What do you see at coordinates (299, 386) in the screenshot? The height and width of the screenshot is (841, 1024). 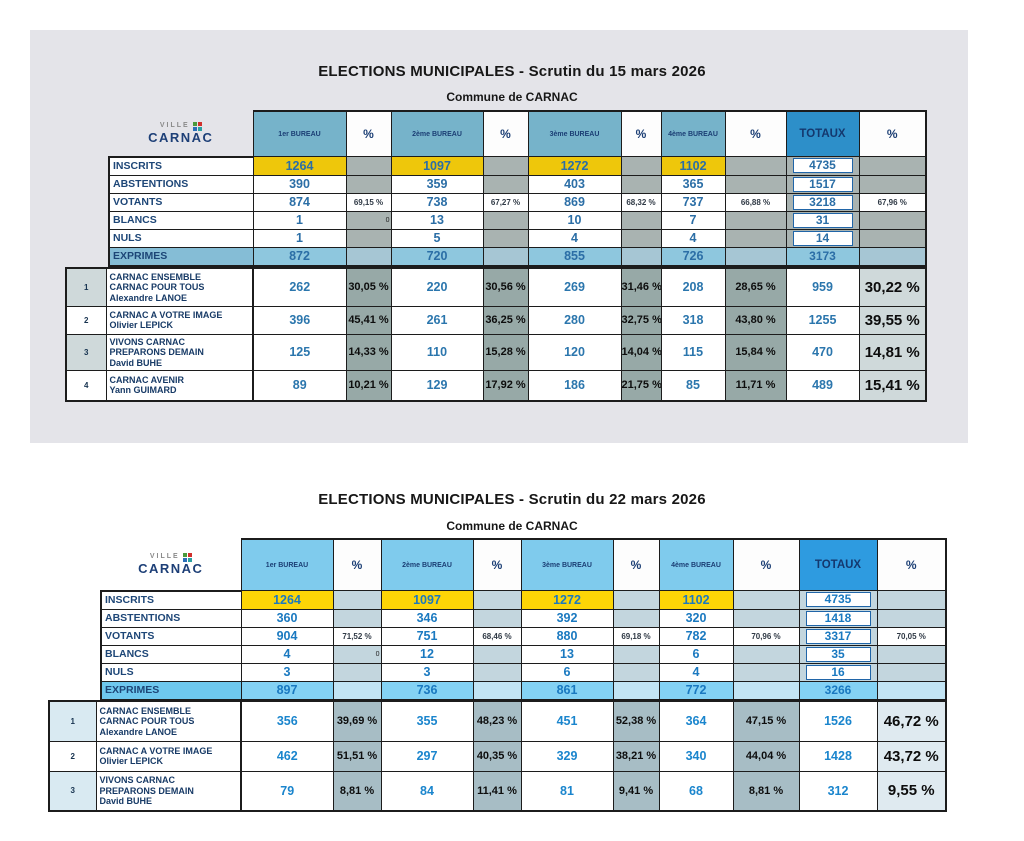 I see `cand-votes: 89` at bounding box center [299, 386].